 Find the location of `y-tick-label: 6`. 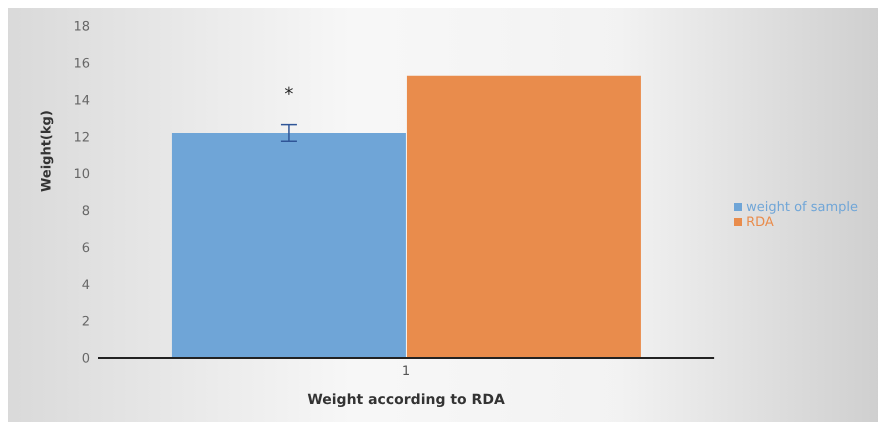

y-tick-label: 6 is located at coordinates (86, 248).